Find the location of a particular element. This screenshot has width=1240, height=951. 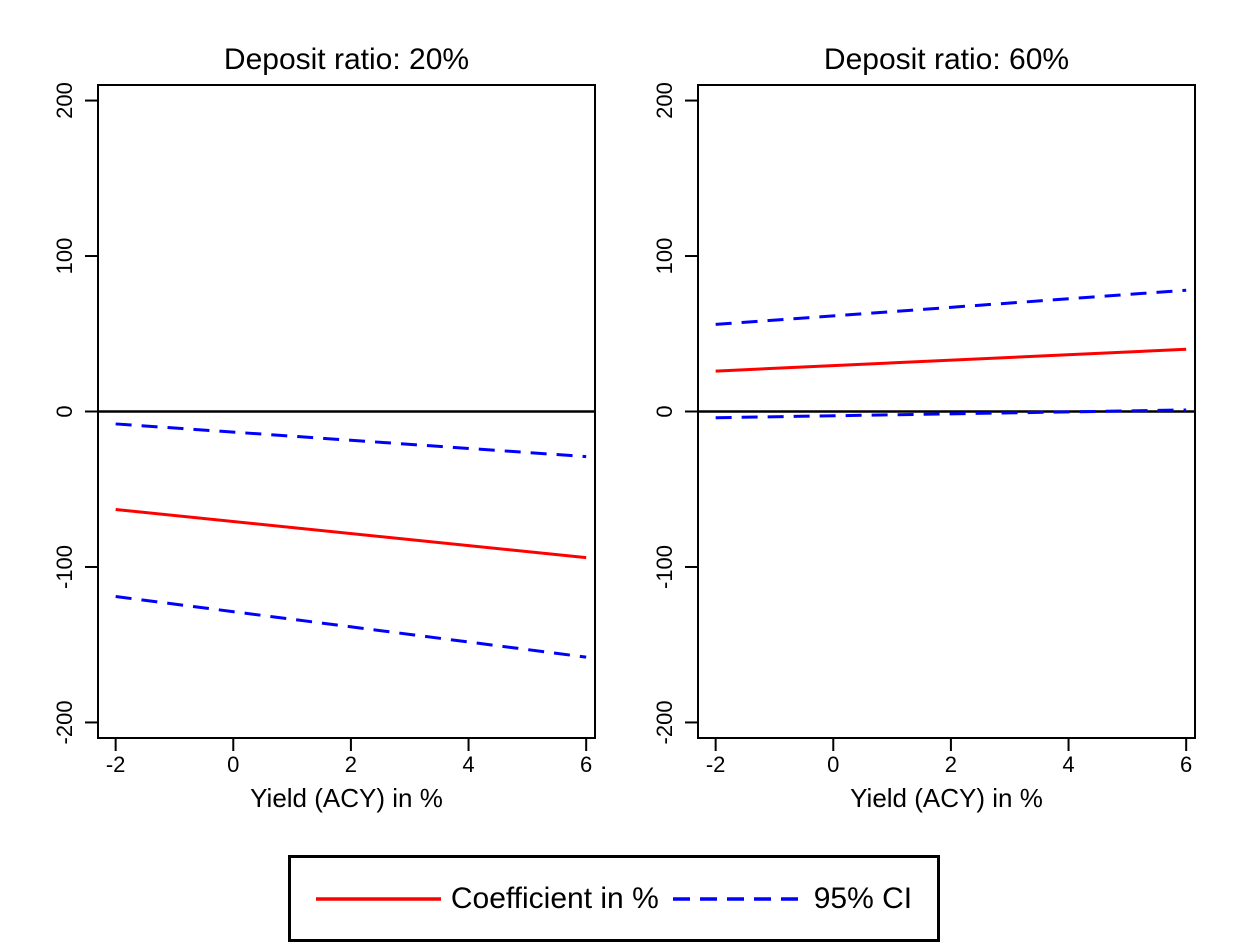

legend-box: Coefficient in % 95% CI is located at coordinates (614, 898).